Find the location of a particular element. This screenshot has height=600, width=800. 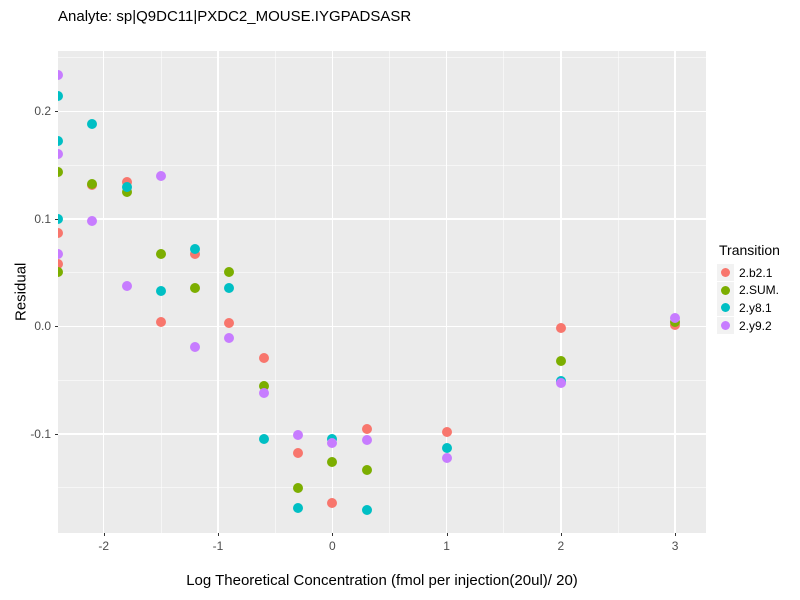

x-tick-label: -2 is located at coordinates (104, 546).